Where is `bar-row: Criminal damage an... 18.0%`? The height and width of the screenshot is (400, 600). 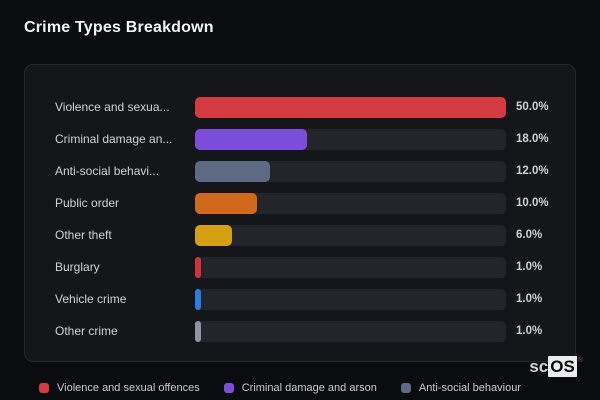 bar-row: Criminal damage an... 18.0% is located at coordinates (300, 139).